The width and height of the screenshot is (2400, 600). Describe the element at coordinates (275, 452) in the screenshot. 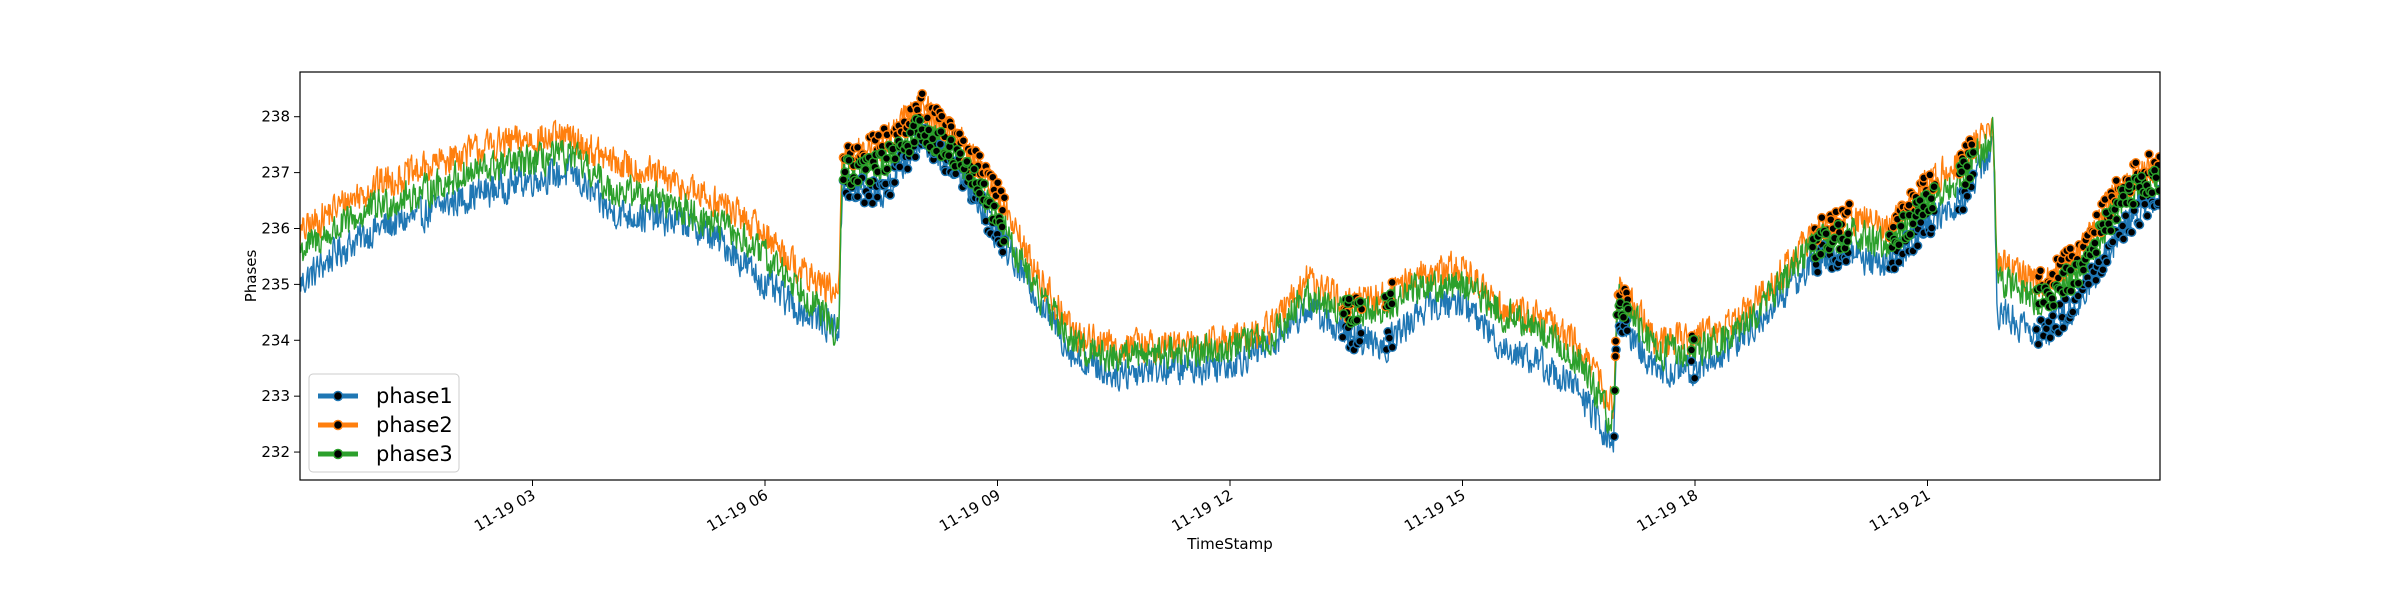

I see `y-tick-label: 232` at that location.